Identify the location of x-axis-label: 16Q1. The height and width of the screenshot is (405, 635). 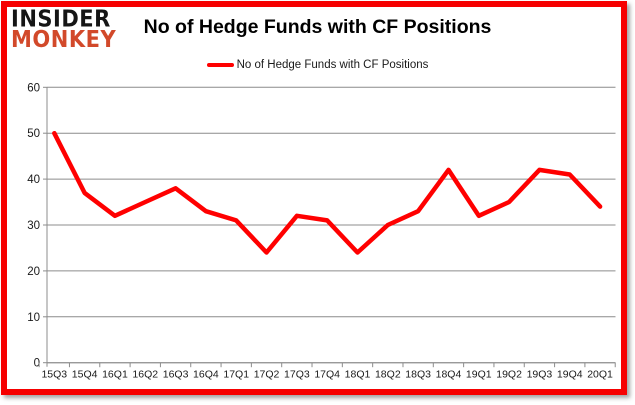
(115, 375).